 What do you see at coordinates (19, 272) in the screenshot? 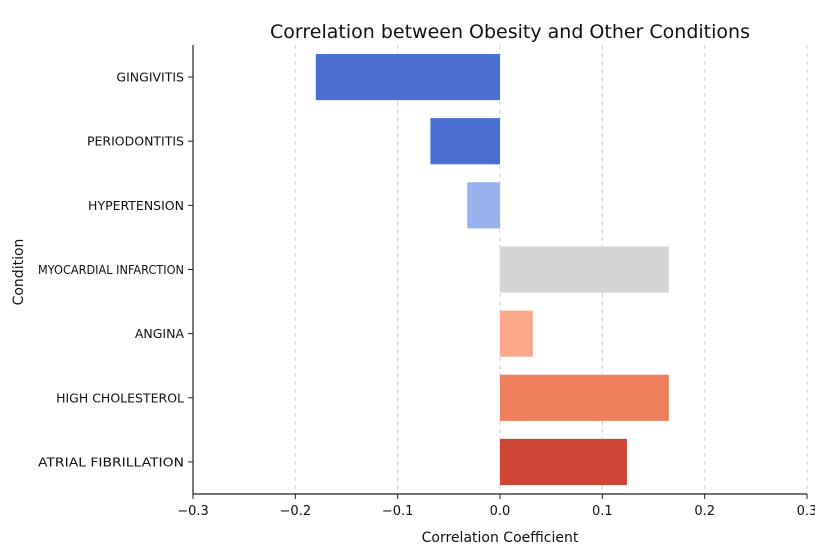
I see `y-axis-label: Condition` at bounding box center [19, 272].